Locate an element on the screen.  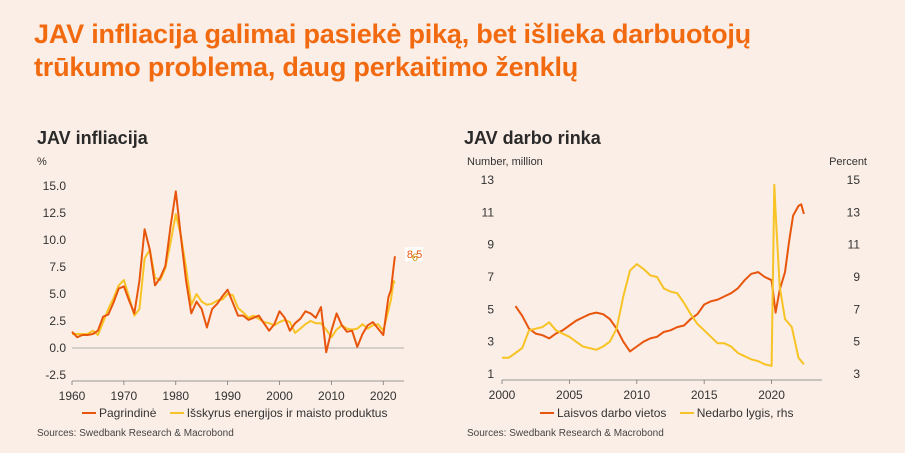
series-line-core is located at coordinates (233, 272).